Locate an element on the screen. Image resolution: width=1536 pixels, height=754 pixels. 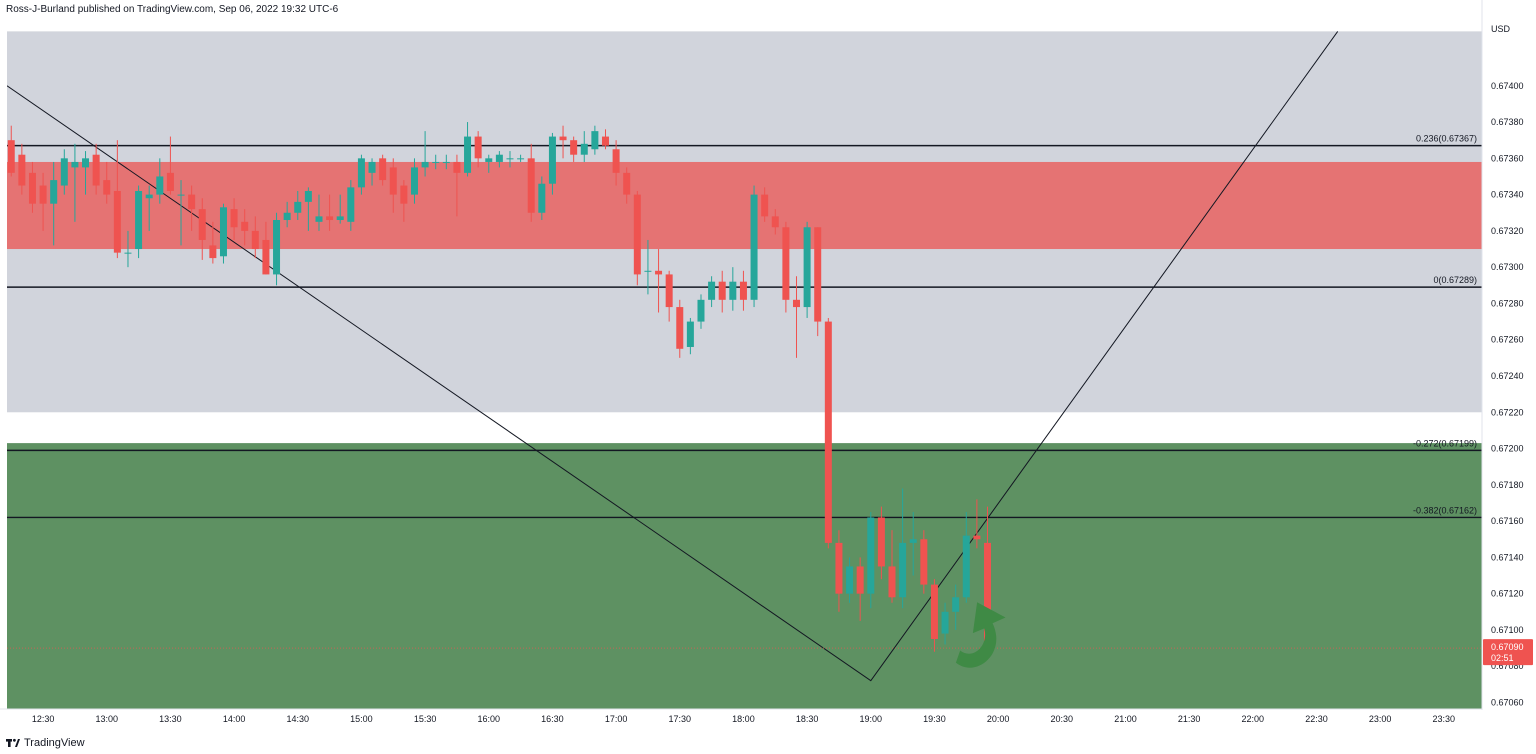
x-tick-label: 14:00 is located at coordinates (234, 719).